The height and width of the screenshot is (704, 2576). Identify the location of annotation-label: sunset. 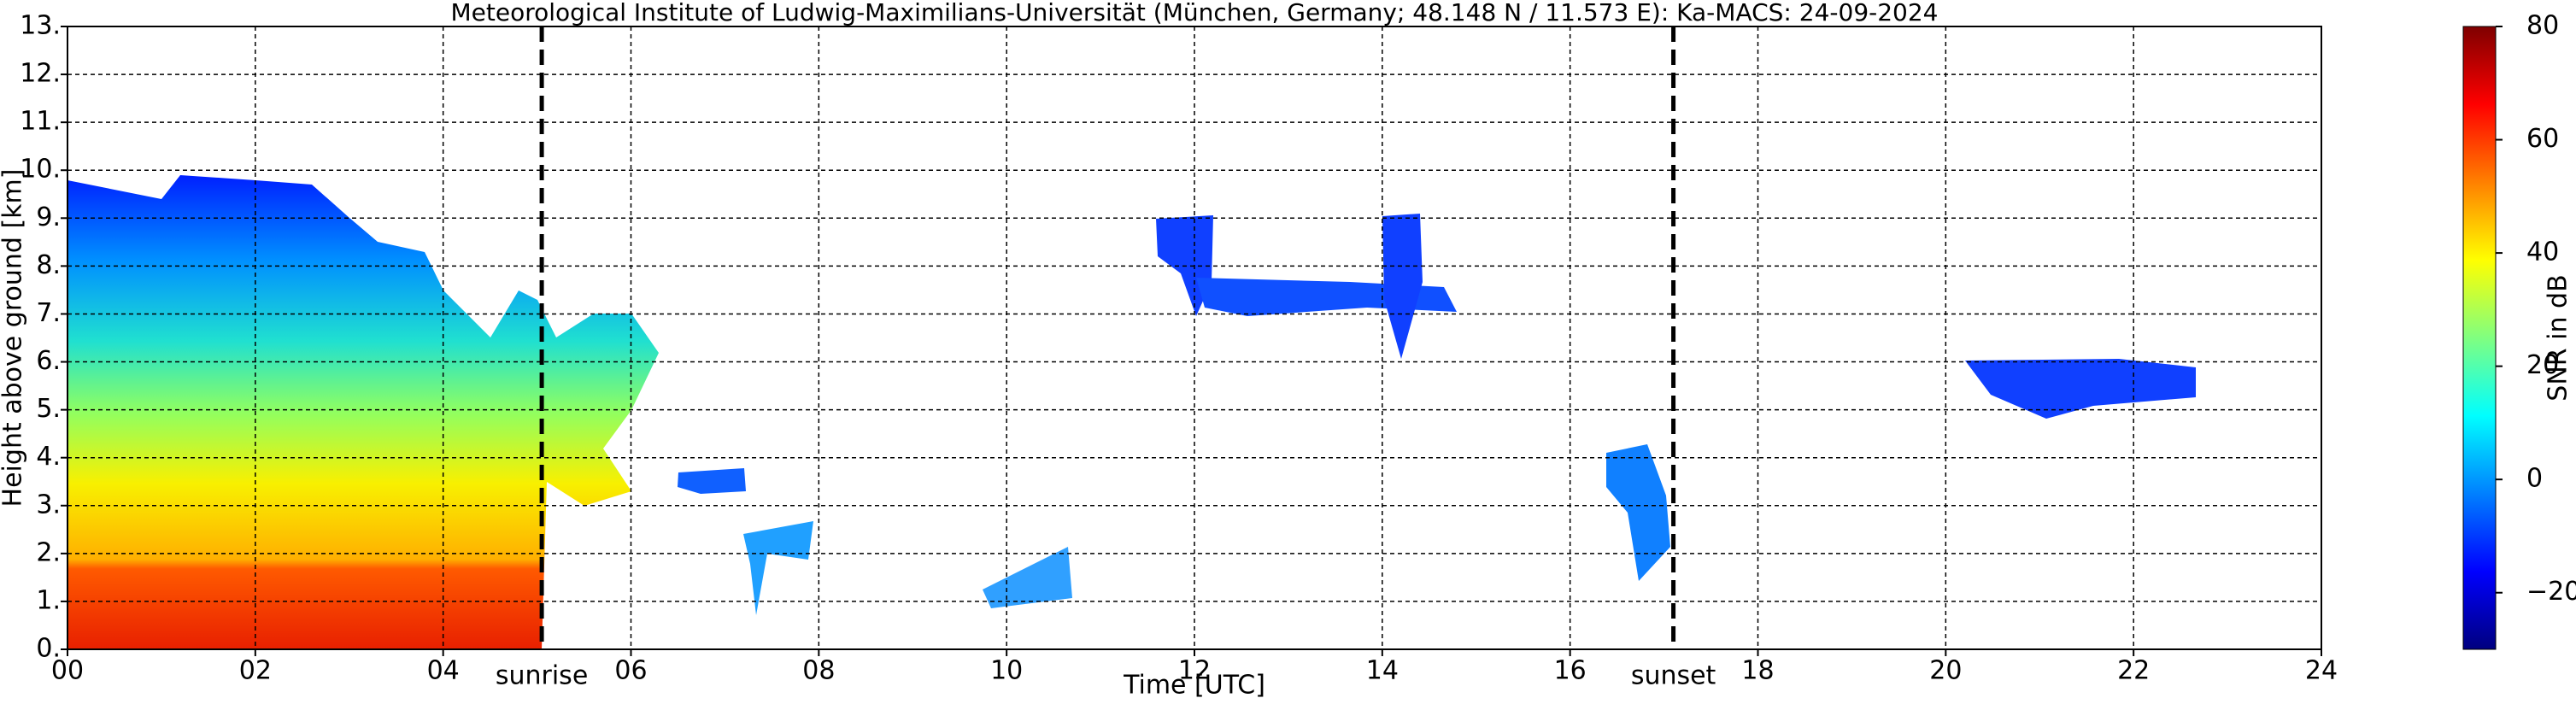
(1673, 676).